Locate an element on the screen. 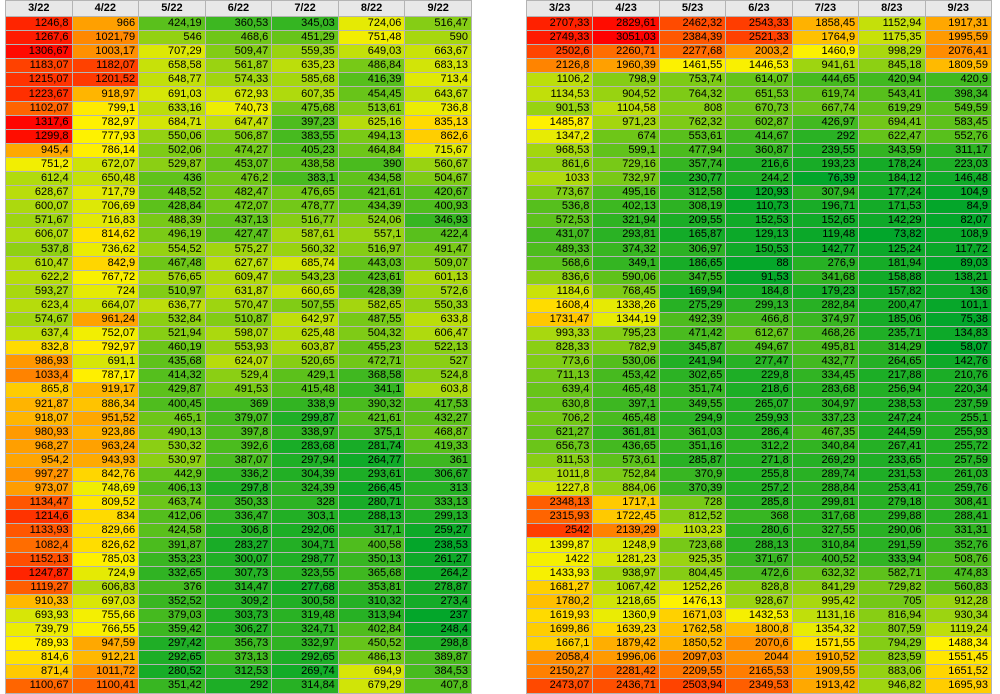 This screenshot has width=1000, height=694. table-cell: 1360,9 is located at coordinates (626, 615).